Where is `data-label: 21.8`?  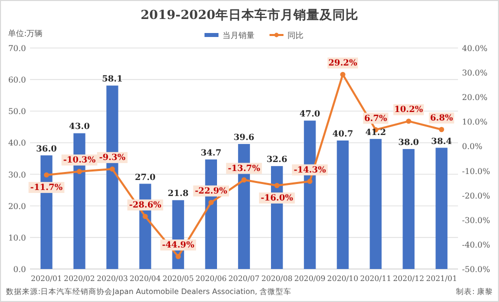 data-label: 21.8 is located at coordinates (178, 194).